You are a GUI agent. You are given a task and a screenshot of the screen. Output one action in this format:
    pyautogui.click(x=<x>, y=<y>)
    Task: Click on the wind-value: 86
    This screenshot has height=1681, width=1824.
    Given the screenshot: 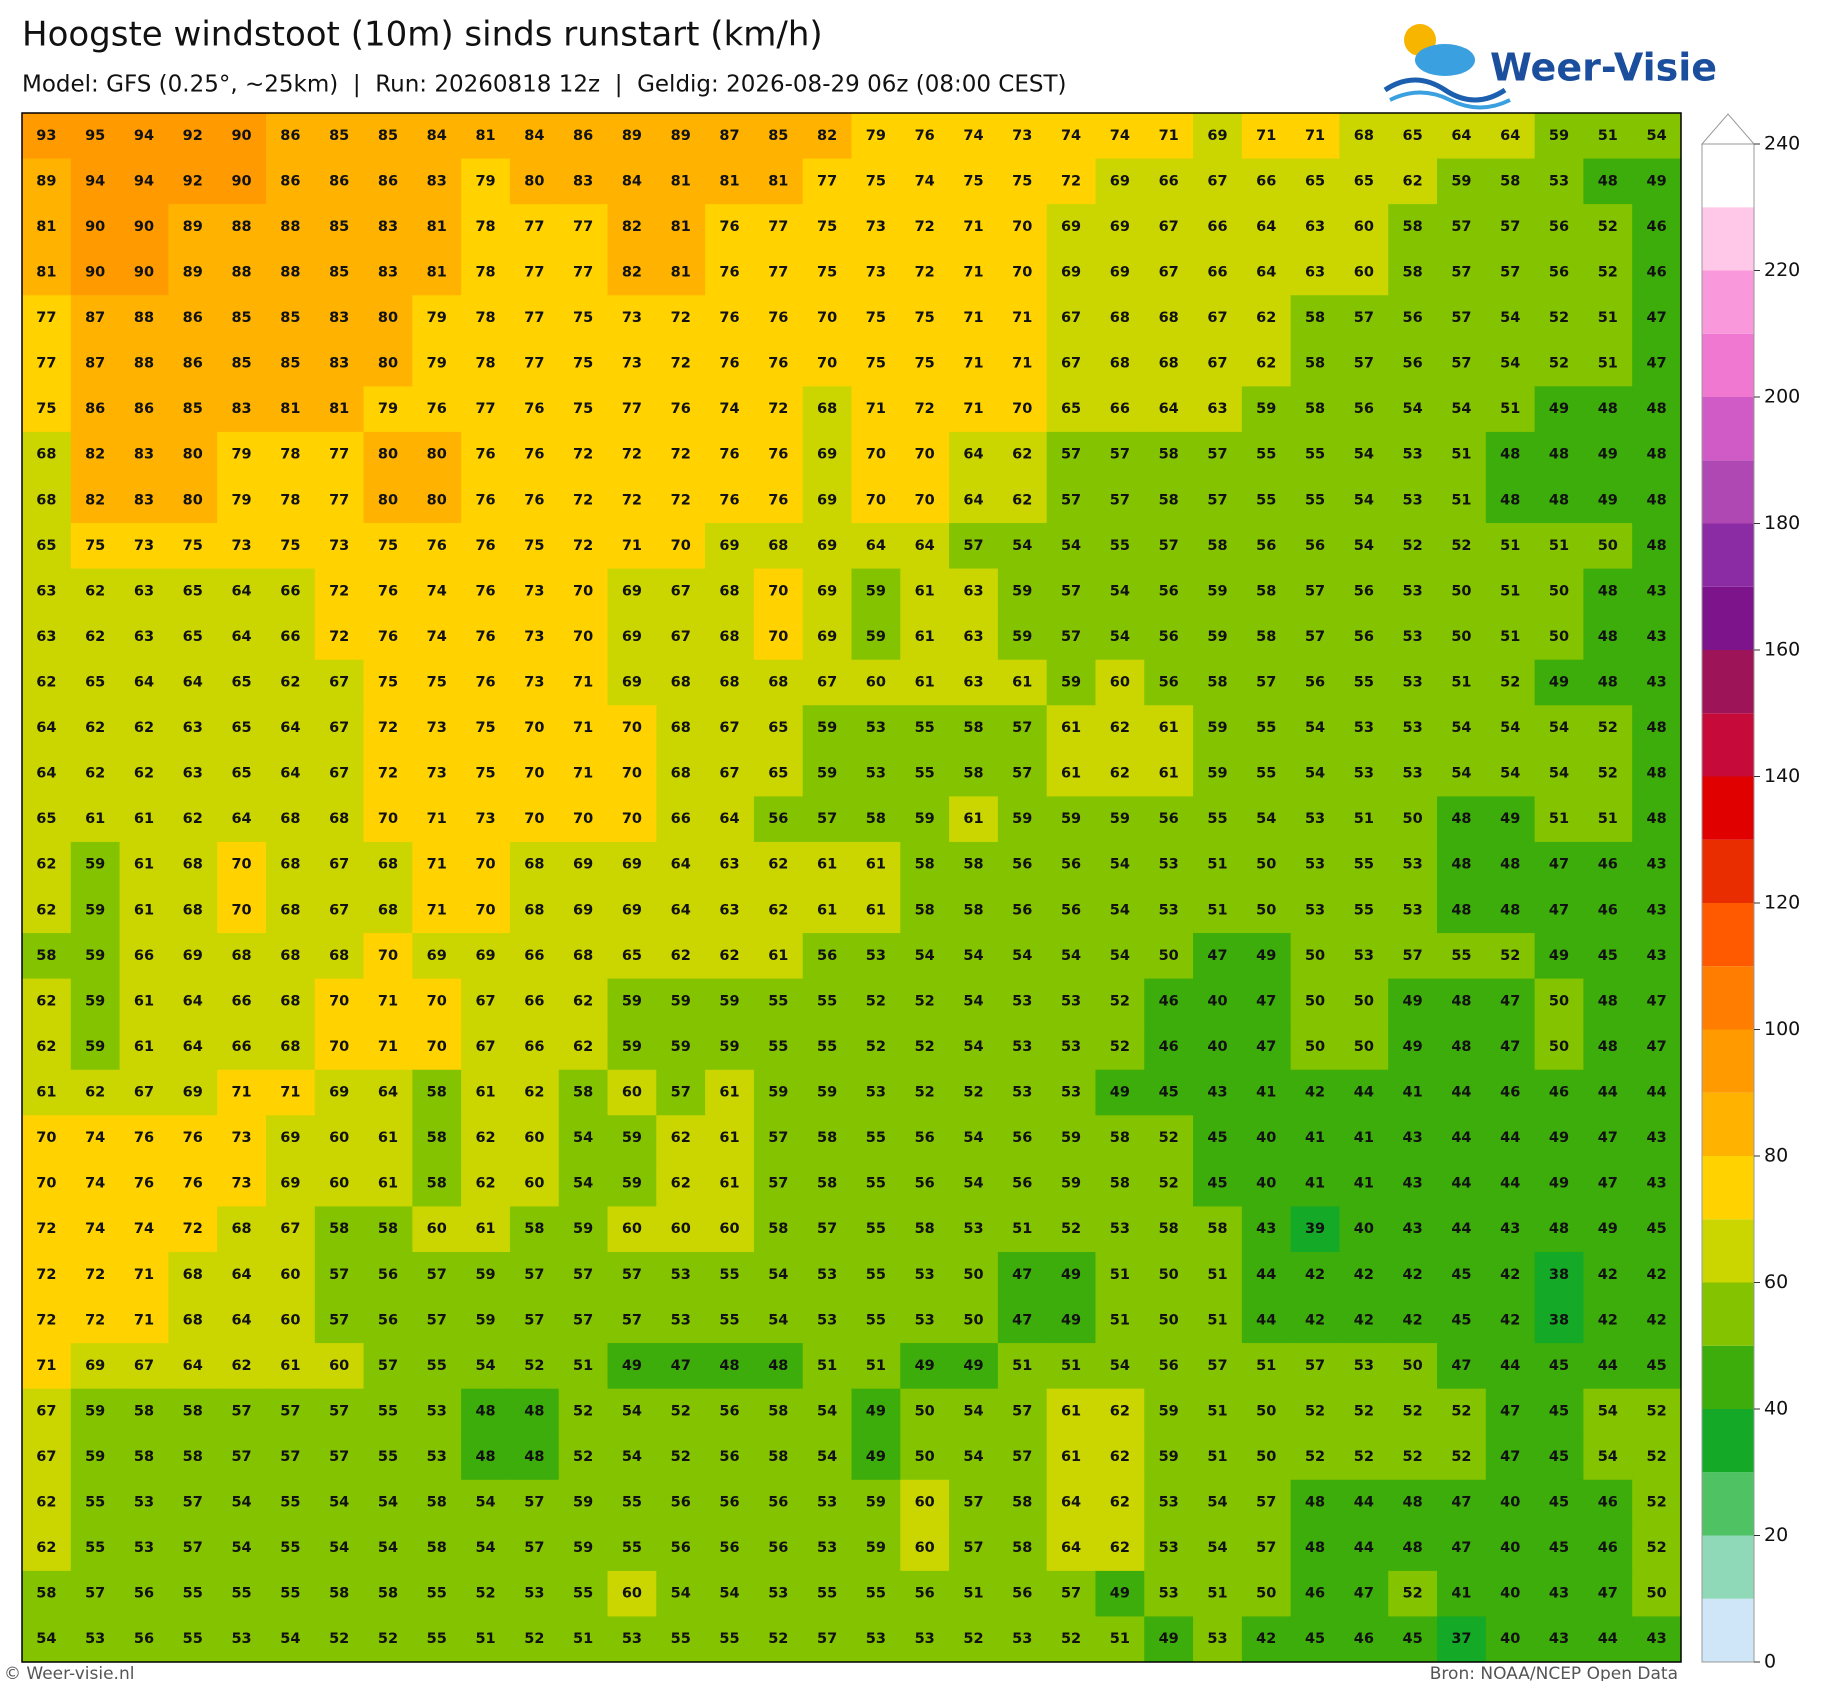 What is the action you would take?
    pyautogui.click(x=290, y=181)
    